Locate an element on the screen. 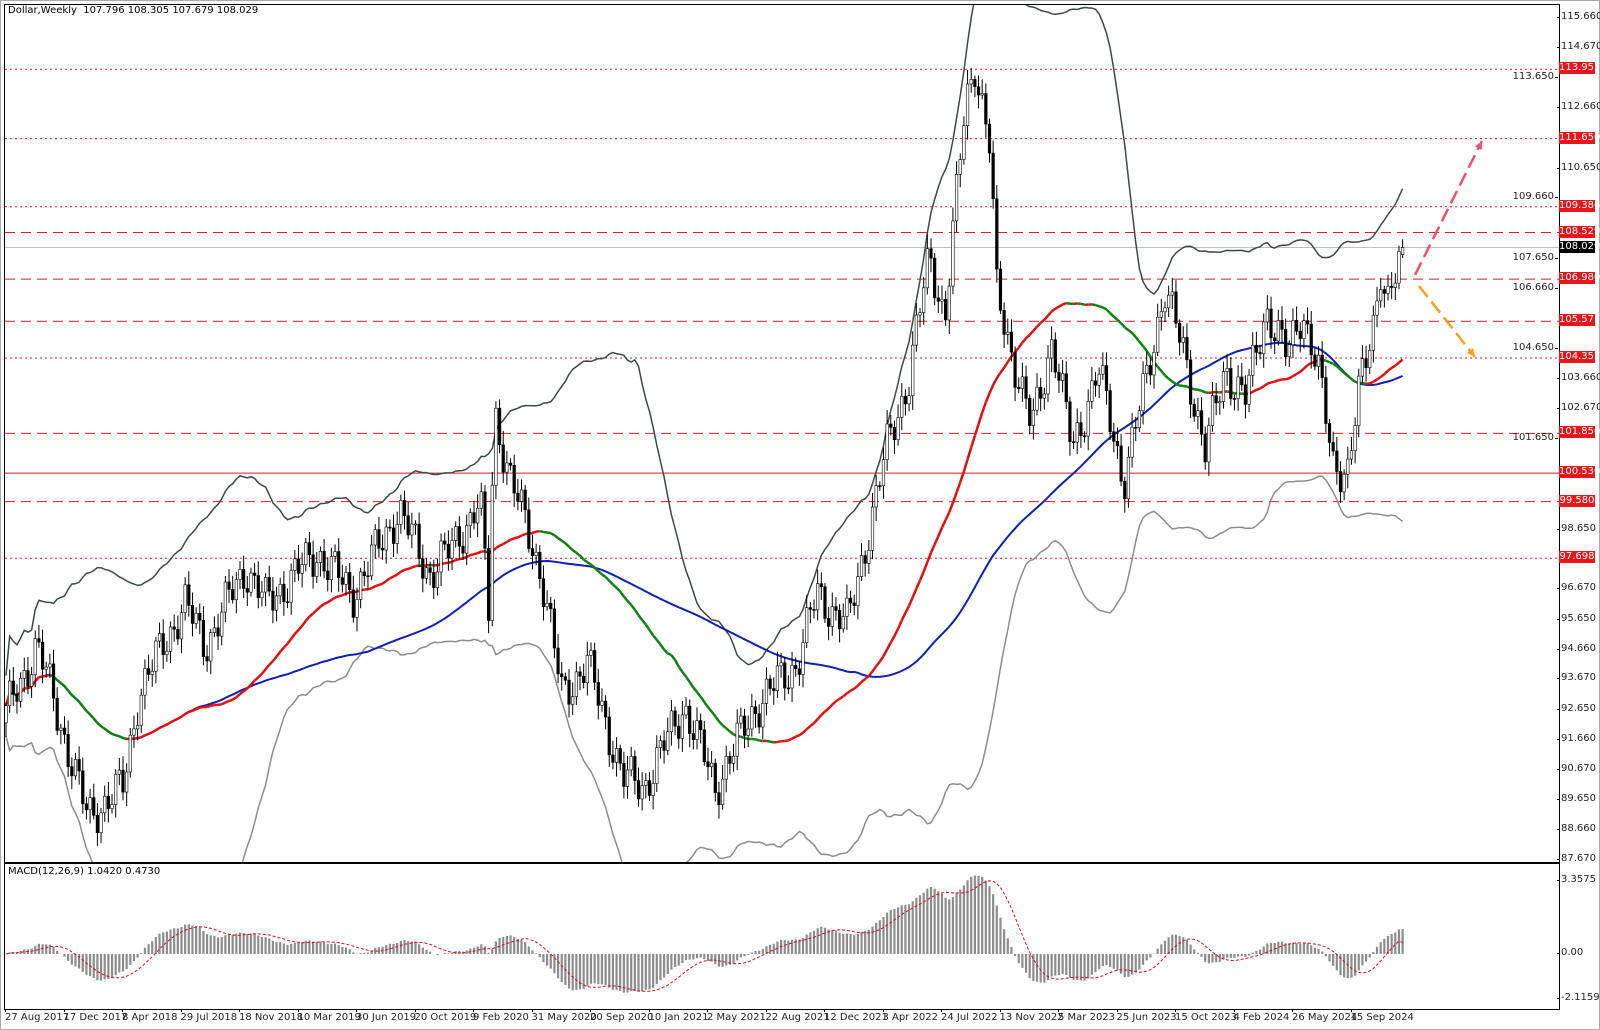  bearish-arrow-head is located at coordinates (1470, 352).